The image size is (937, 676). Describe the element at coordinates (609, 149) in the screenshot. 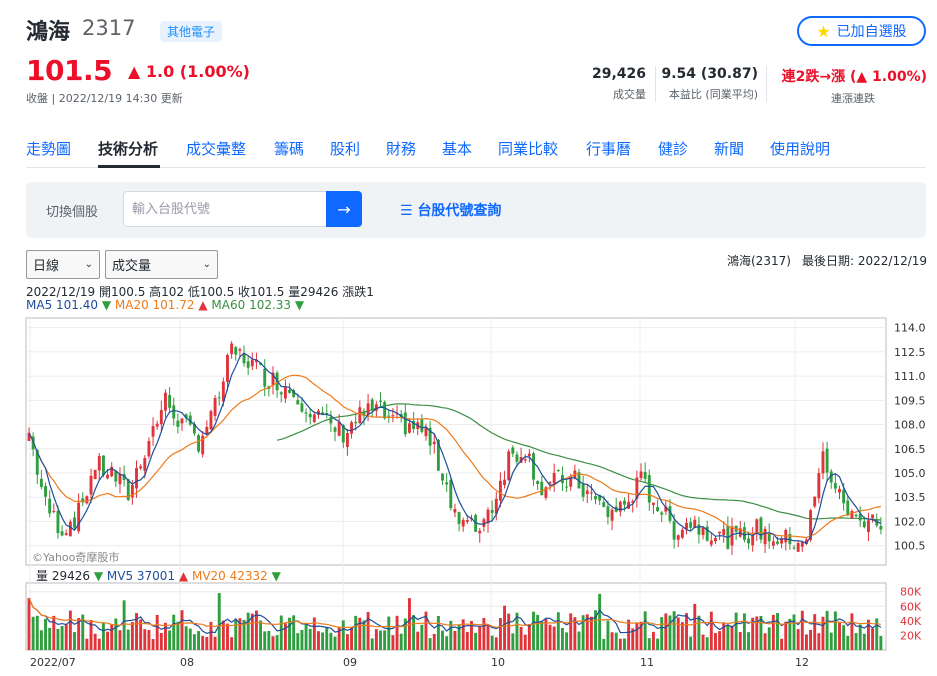

I see `tab-calendar: 行事曆` at that location.